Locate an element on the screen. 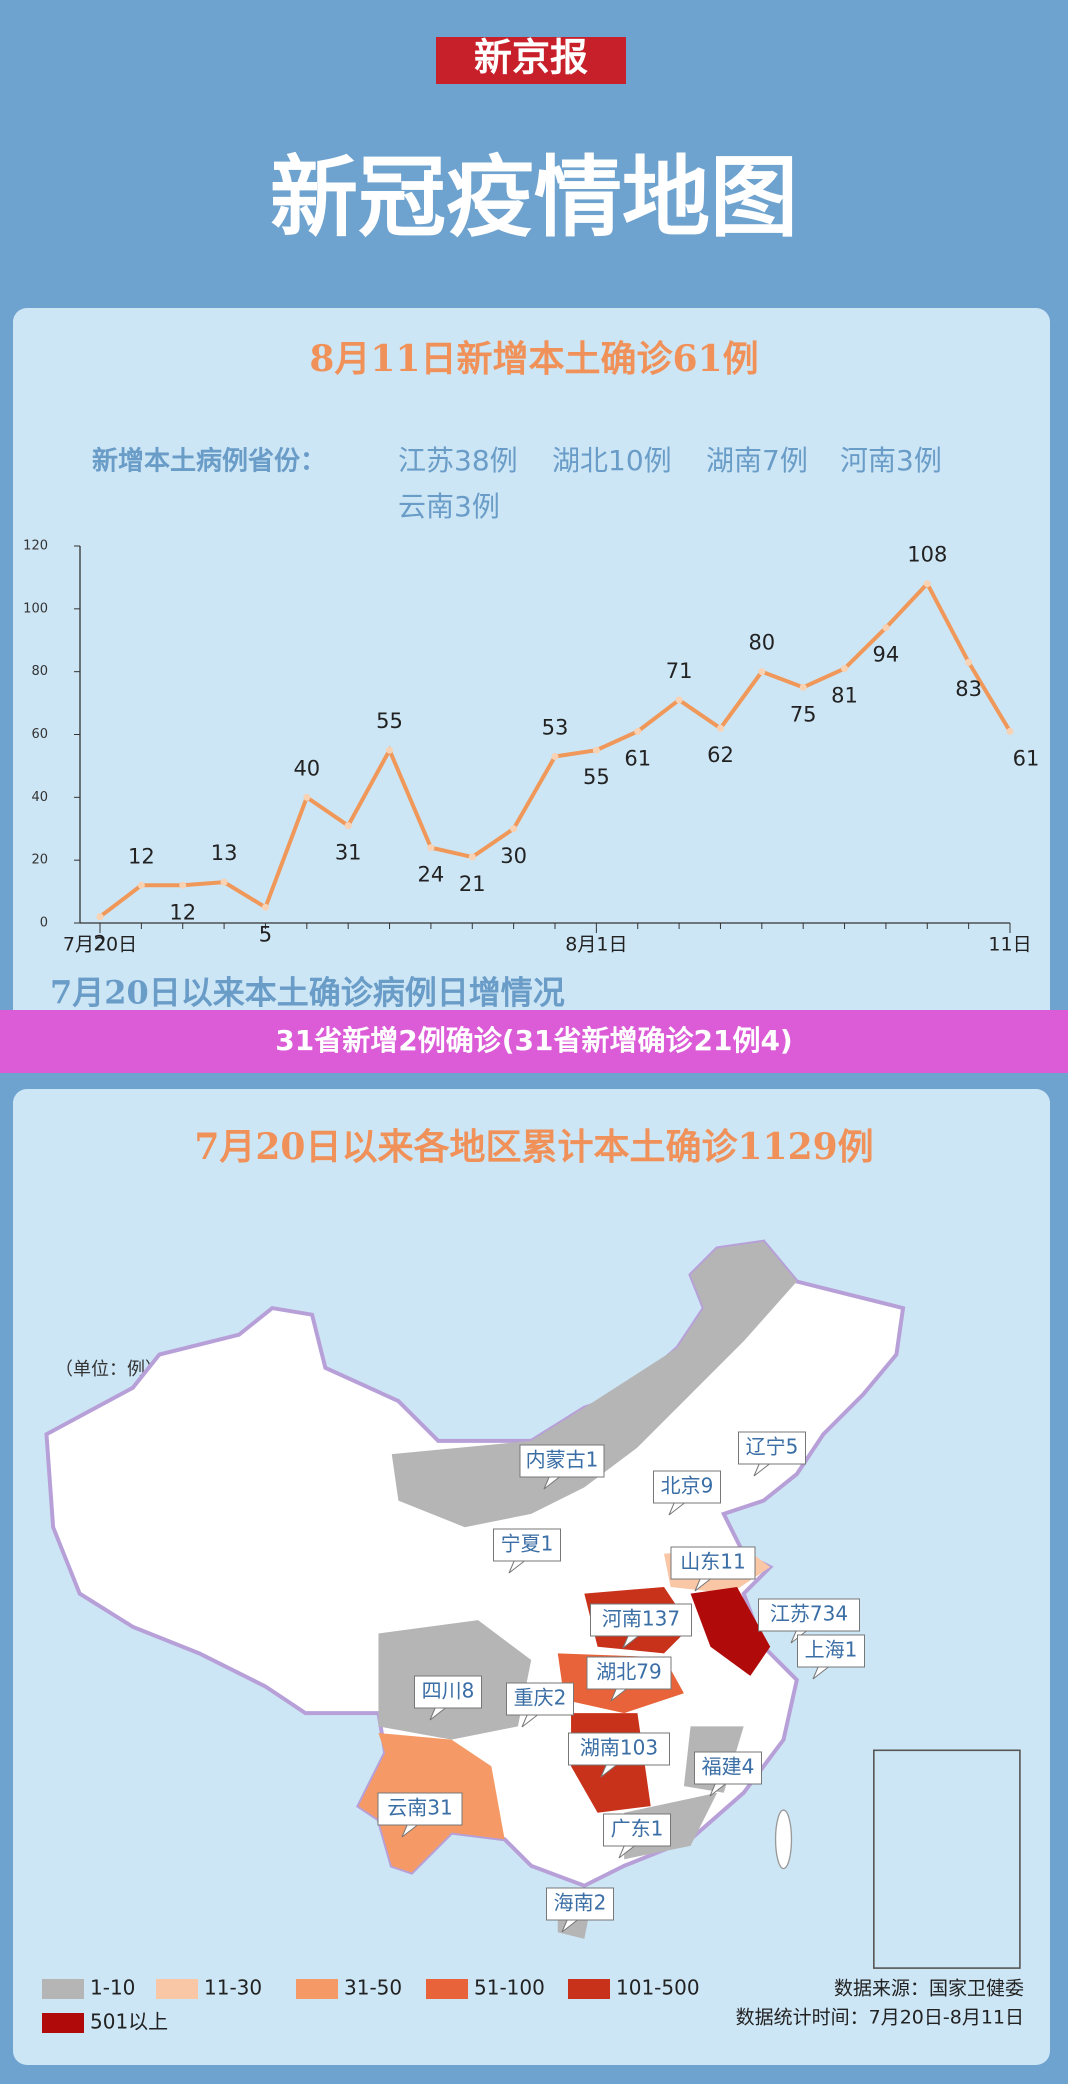 The image size is (1068, 2084). y-tick-label: 60 is located at coordinates (39, 734).